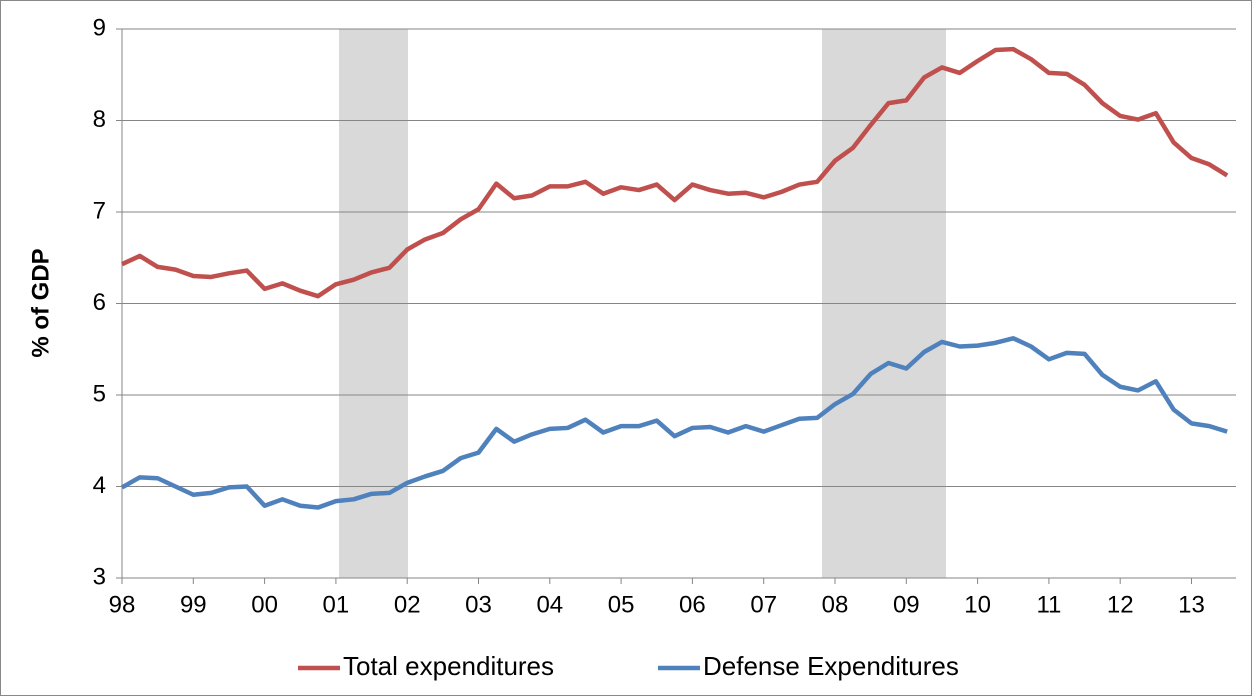 This screenshot has width=1252, height=696. Describe the element at coordinates (1120, 604) in the screenshot. I see `x-tick-label: 12` at that location.